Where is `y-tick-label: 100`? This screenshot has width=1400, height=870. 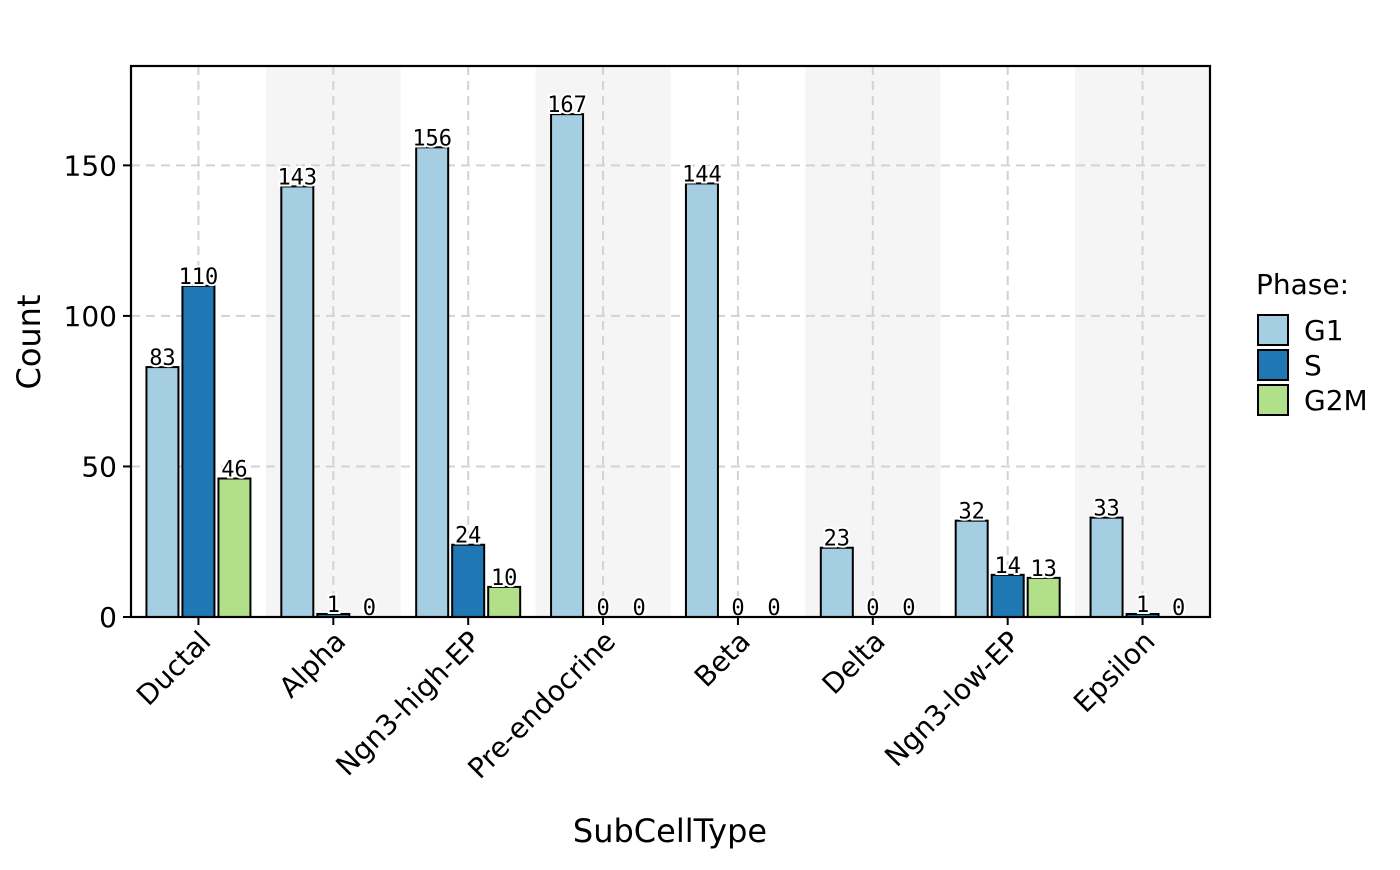 y-tick-label: 100 is located at coordinates (90, 316).